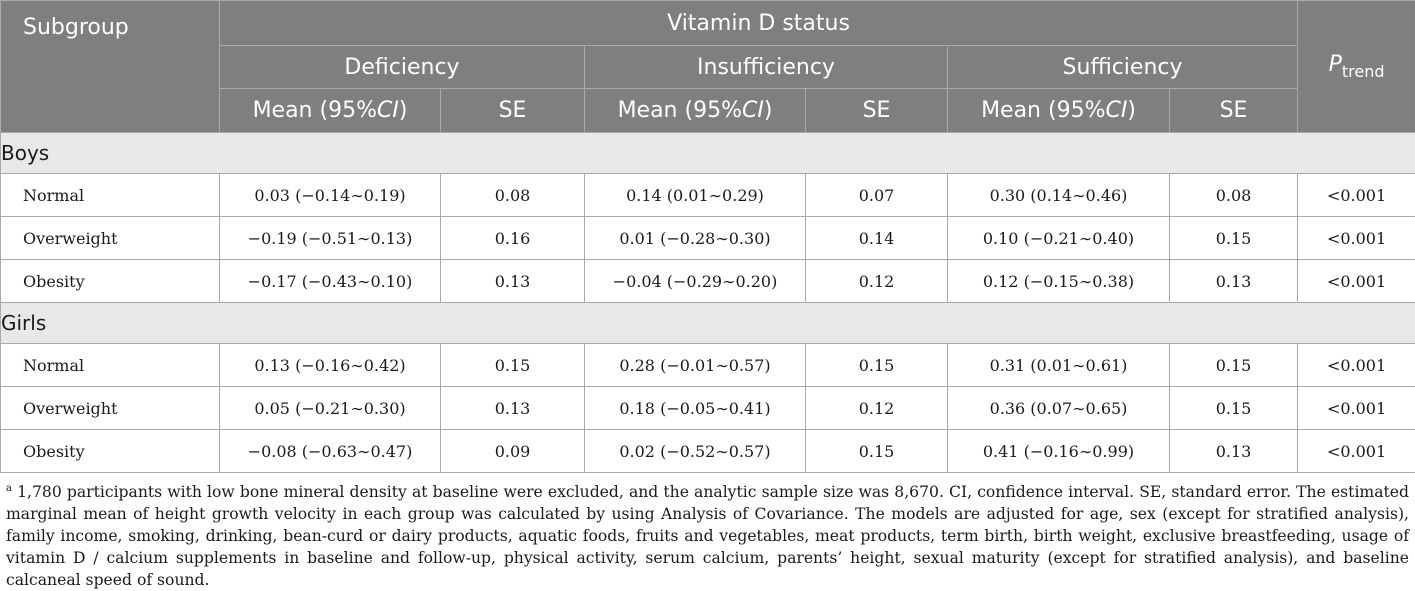  Describe the element at coordinates (877, 238) in the screenshot. I see `insufficiency-se-cell: 0.14` at that location.